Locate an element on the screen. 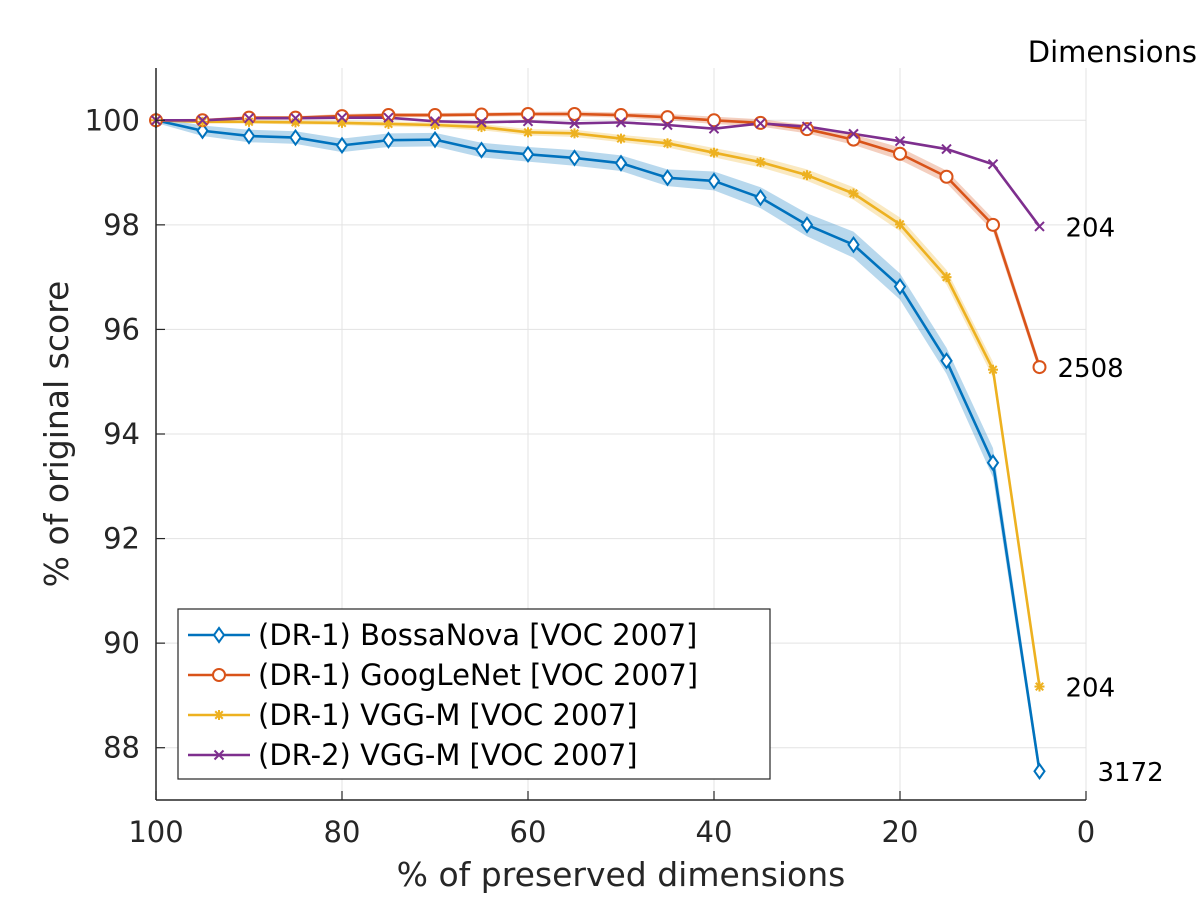 This screenshot has width=1200, height=900. y-tick-label: 88 is located at coordinates (121, 748).